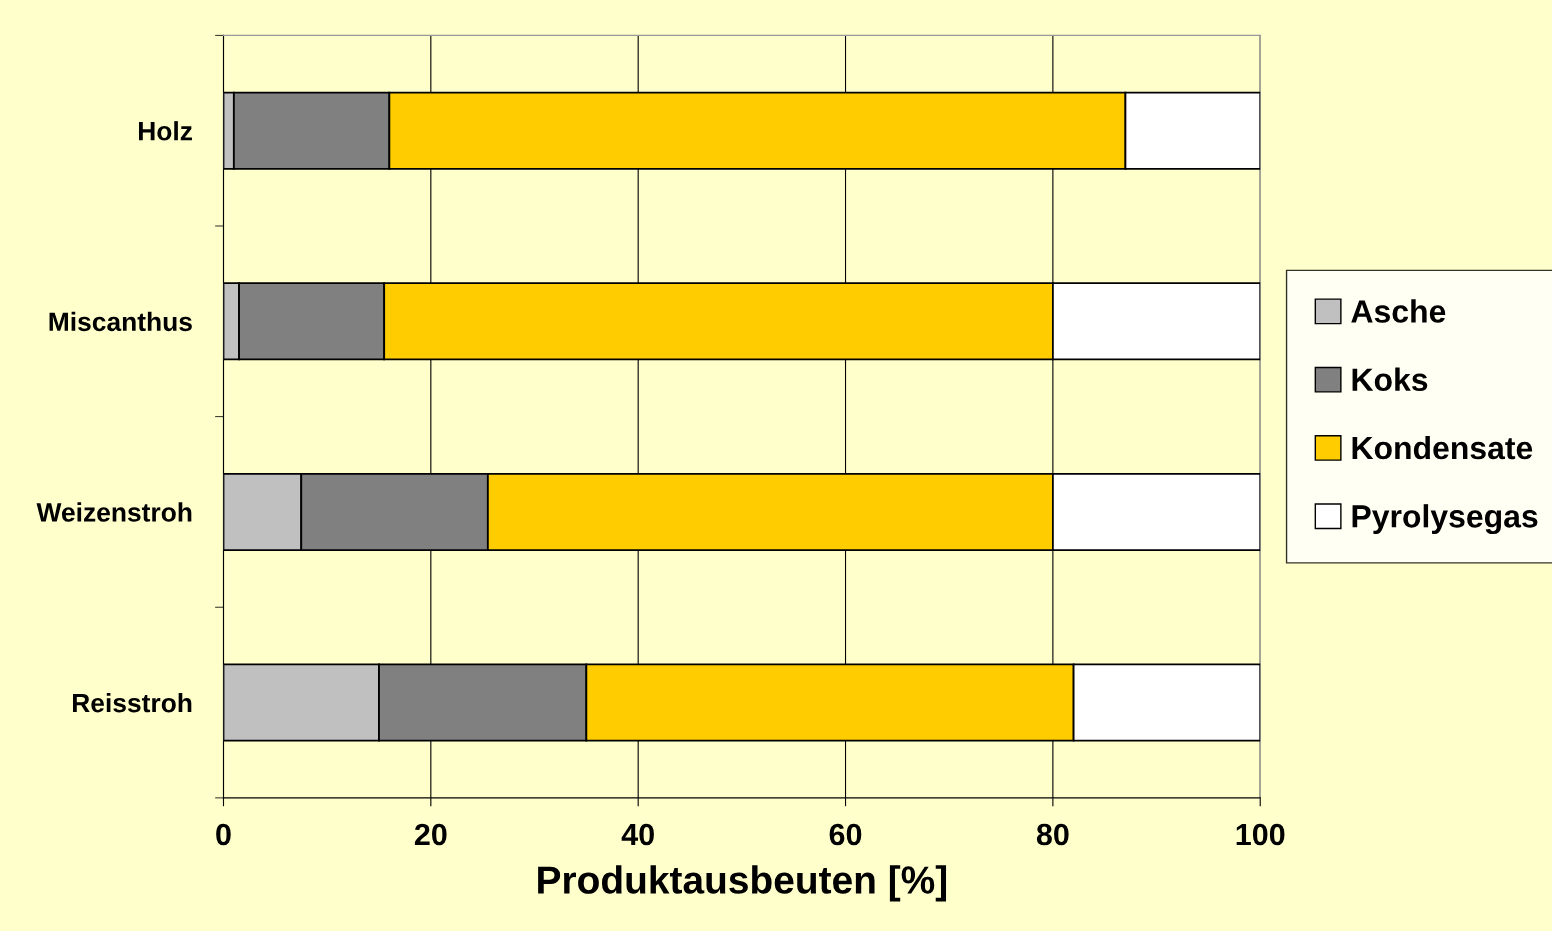  What do you see at coordinates (114, 512) in the screenshot?
I see `y-tick-label: Weizenstroh` at bounding box center [114, 512].